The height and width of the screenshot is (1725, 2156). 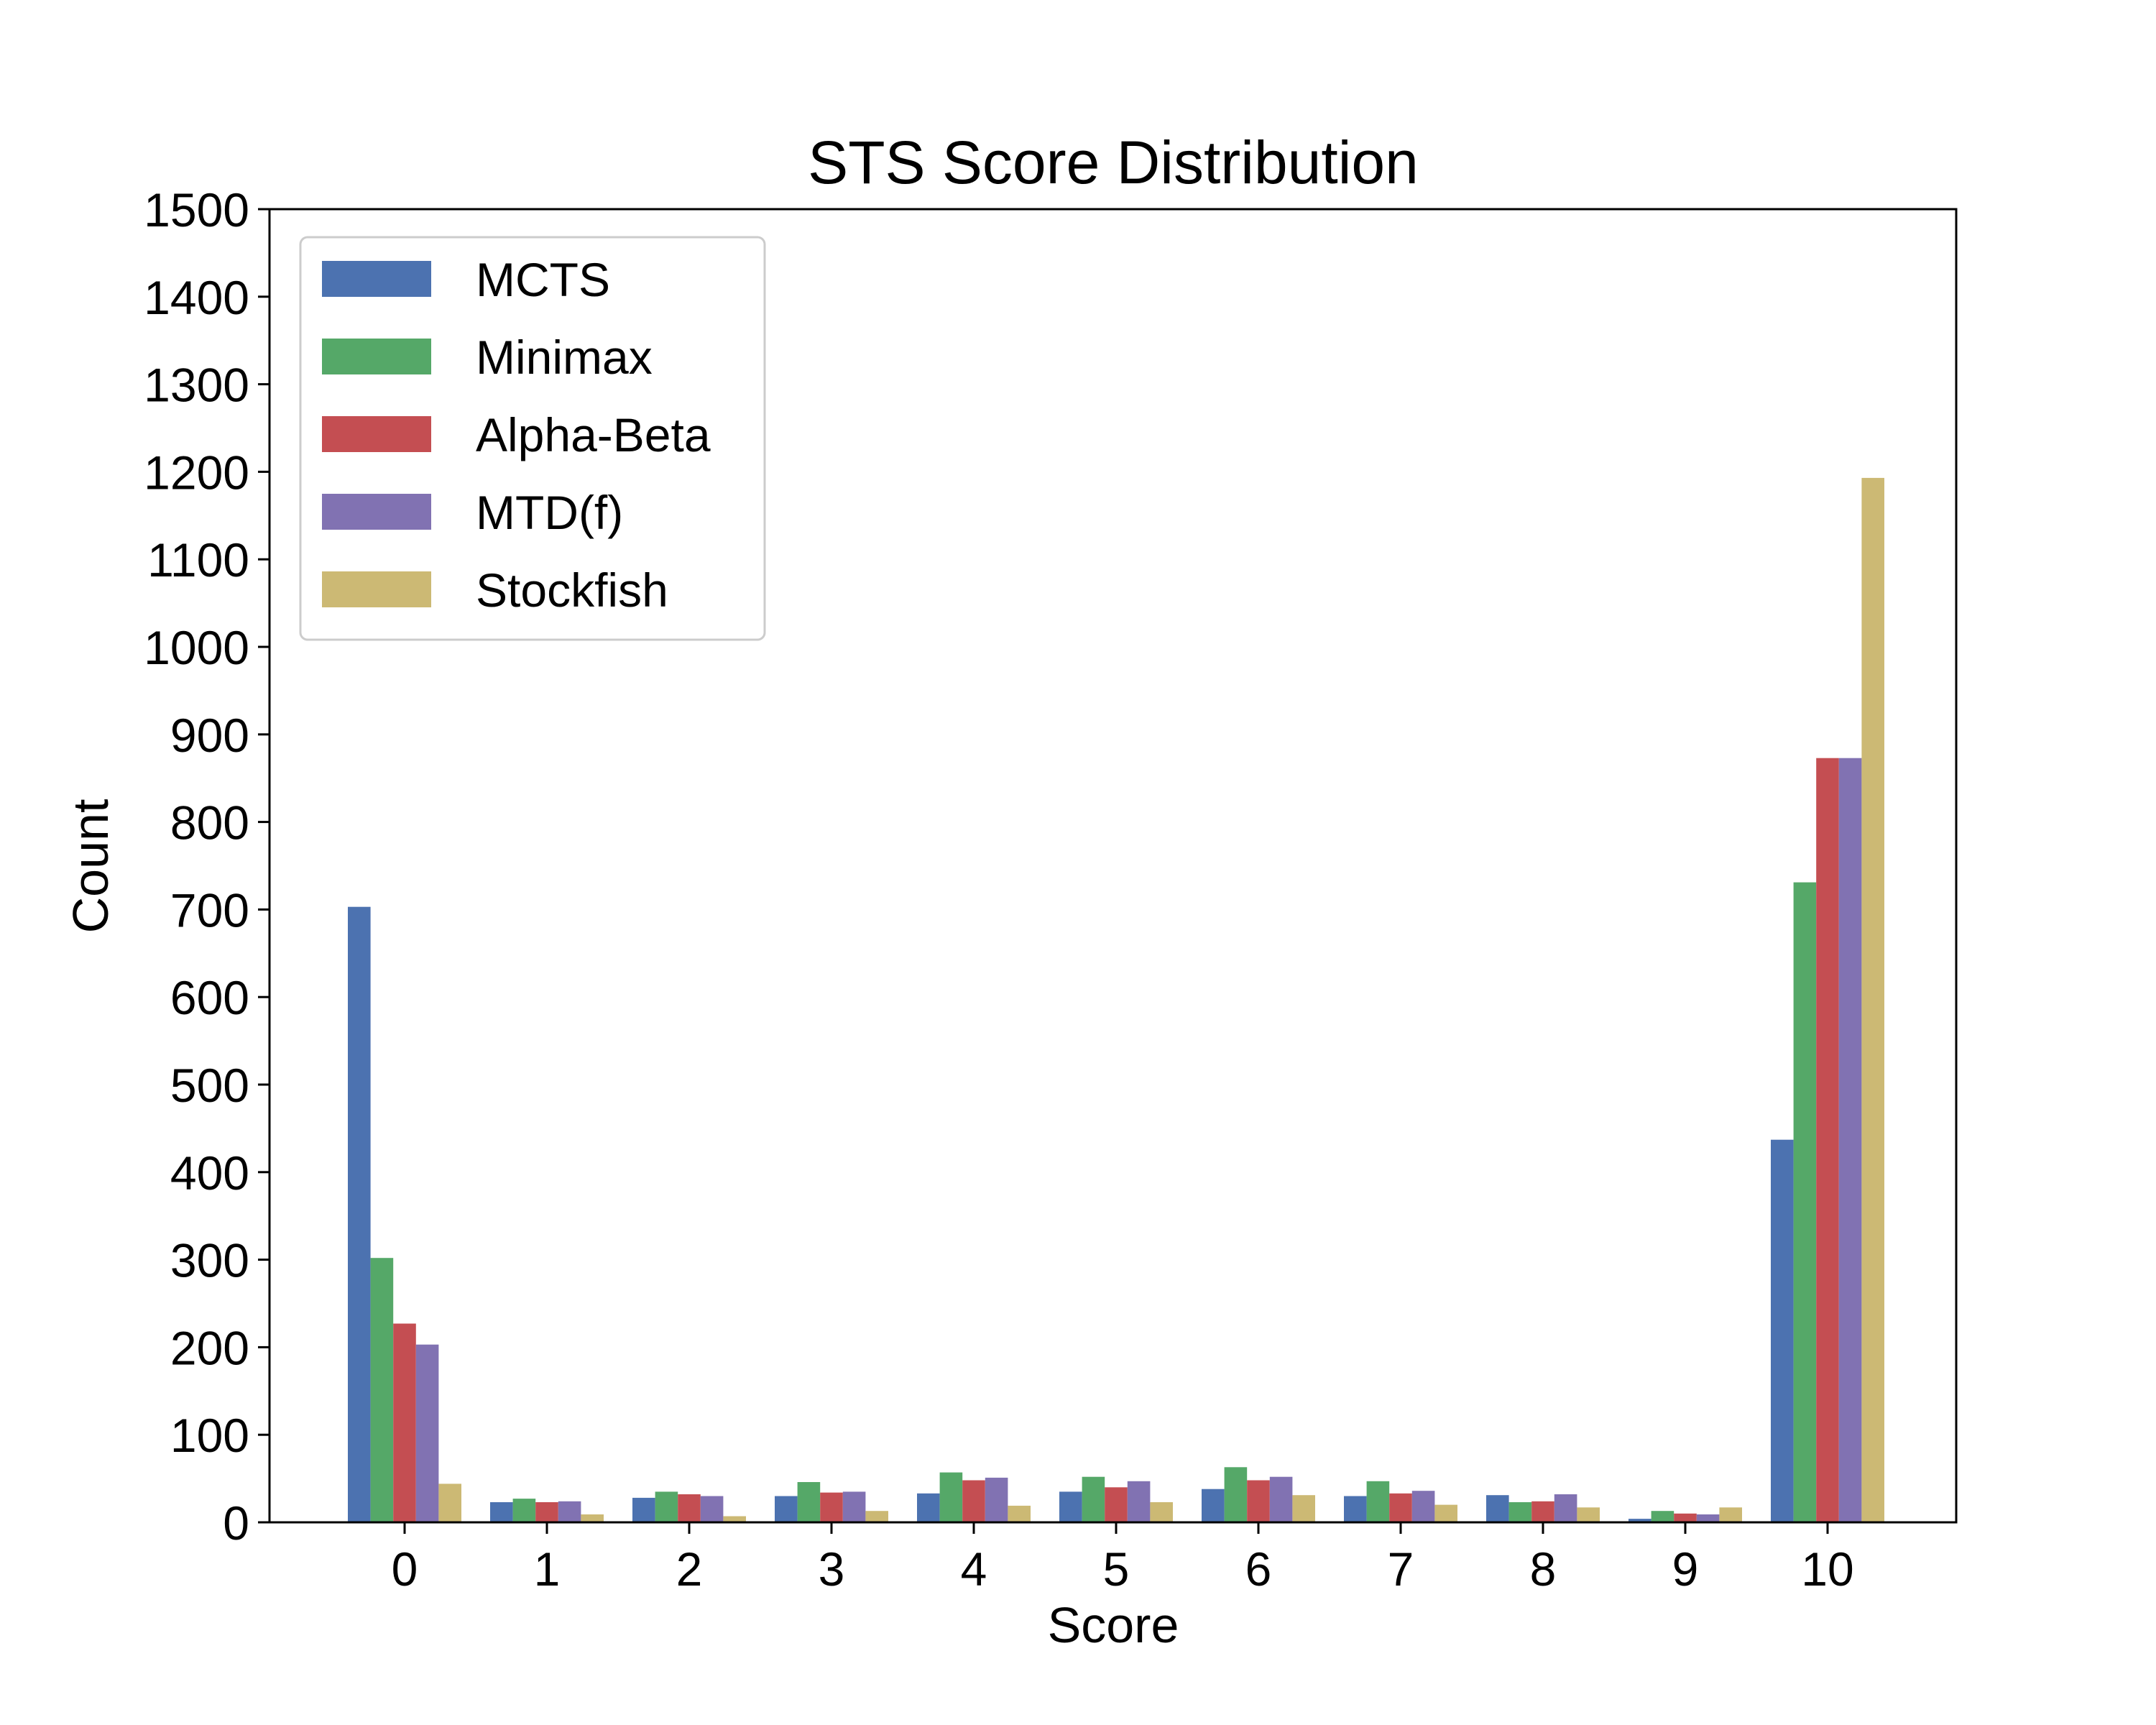 I want to click on legend-box, so click(x=532, y=438).